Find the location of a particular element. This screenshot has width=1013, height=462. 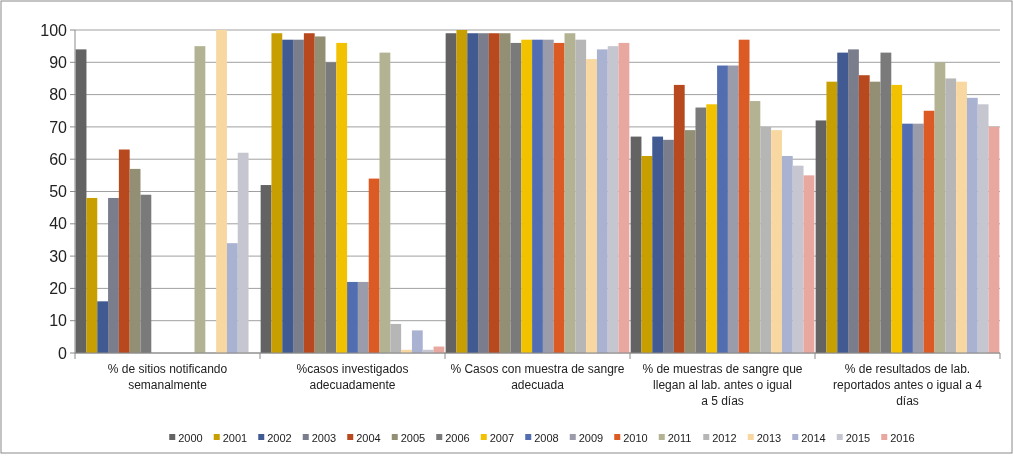

x-tick-label: % Casos con muestra de sangre adecuada is located at coordinates (537, 377).